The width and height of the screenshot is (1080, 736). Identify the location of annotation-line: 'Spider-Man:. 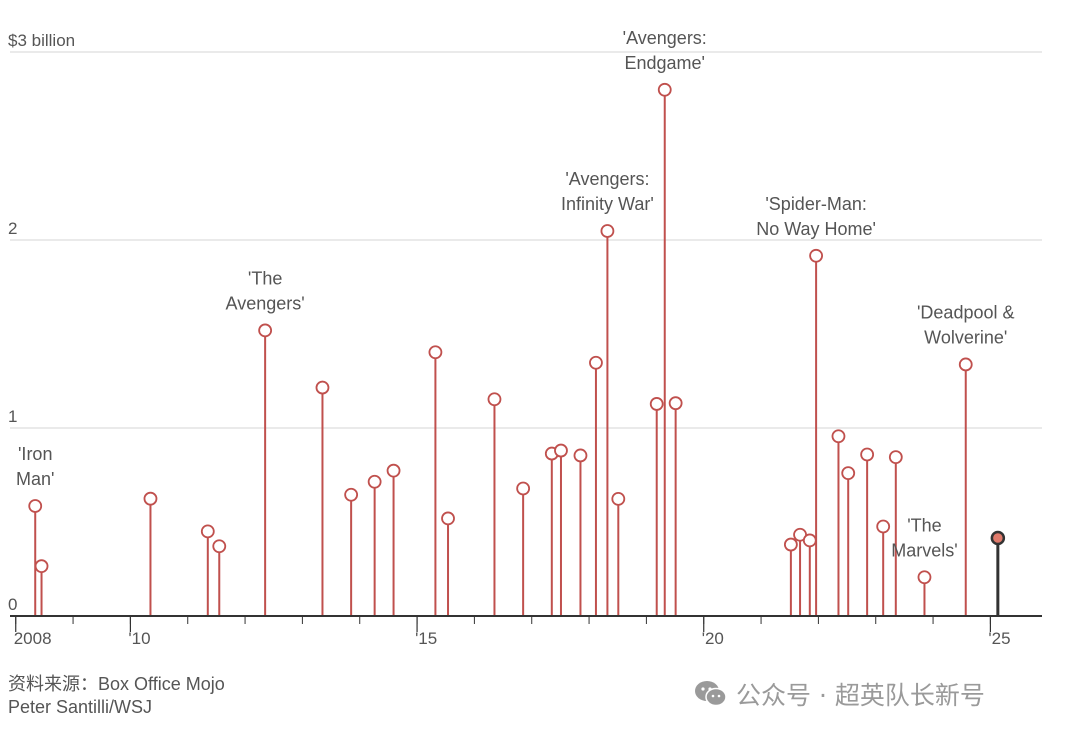
(815, 204).